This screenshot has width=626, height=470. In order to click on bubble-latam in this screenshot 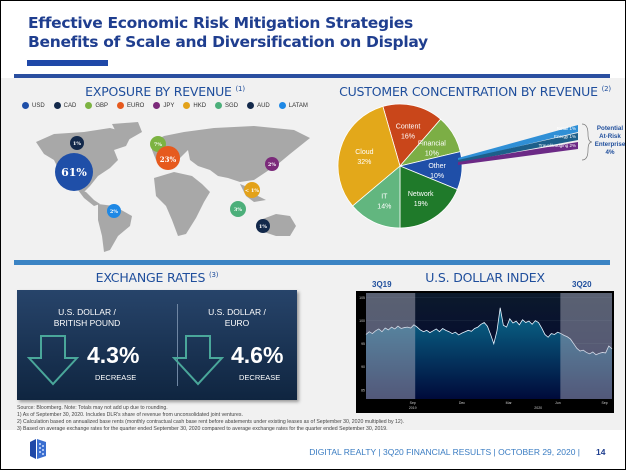, I will do `click(114, 211)`.